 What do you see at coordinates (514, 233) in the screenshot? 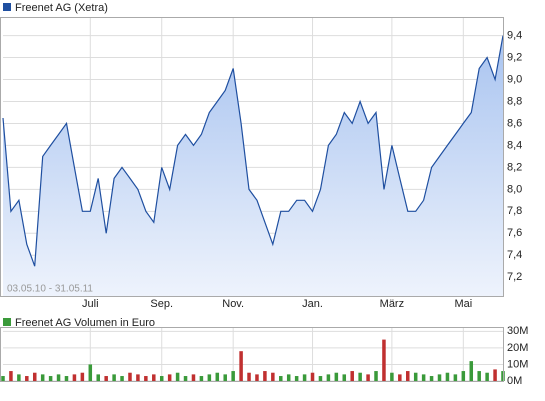
I see `y-tick-label: 7,6` at bounding box center [514, 233].